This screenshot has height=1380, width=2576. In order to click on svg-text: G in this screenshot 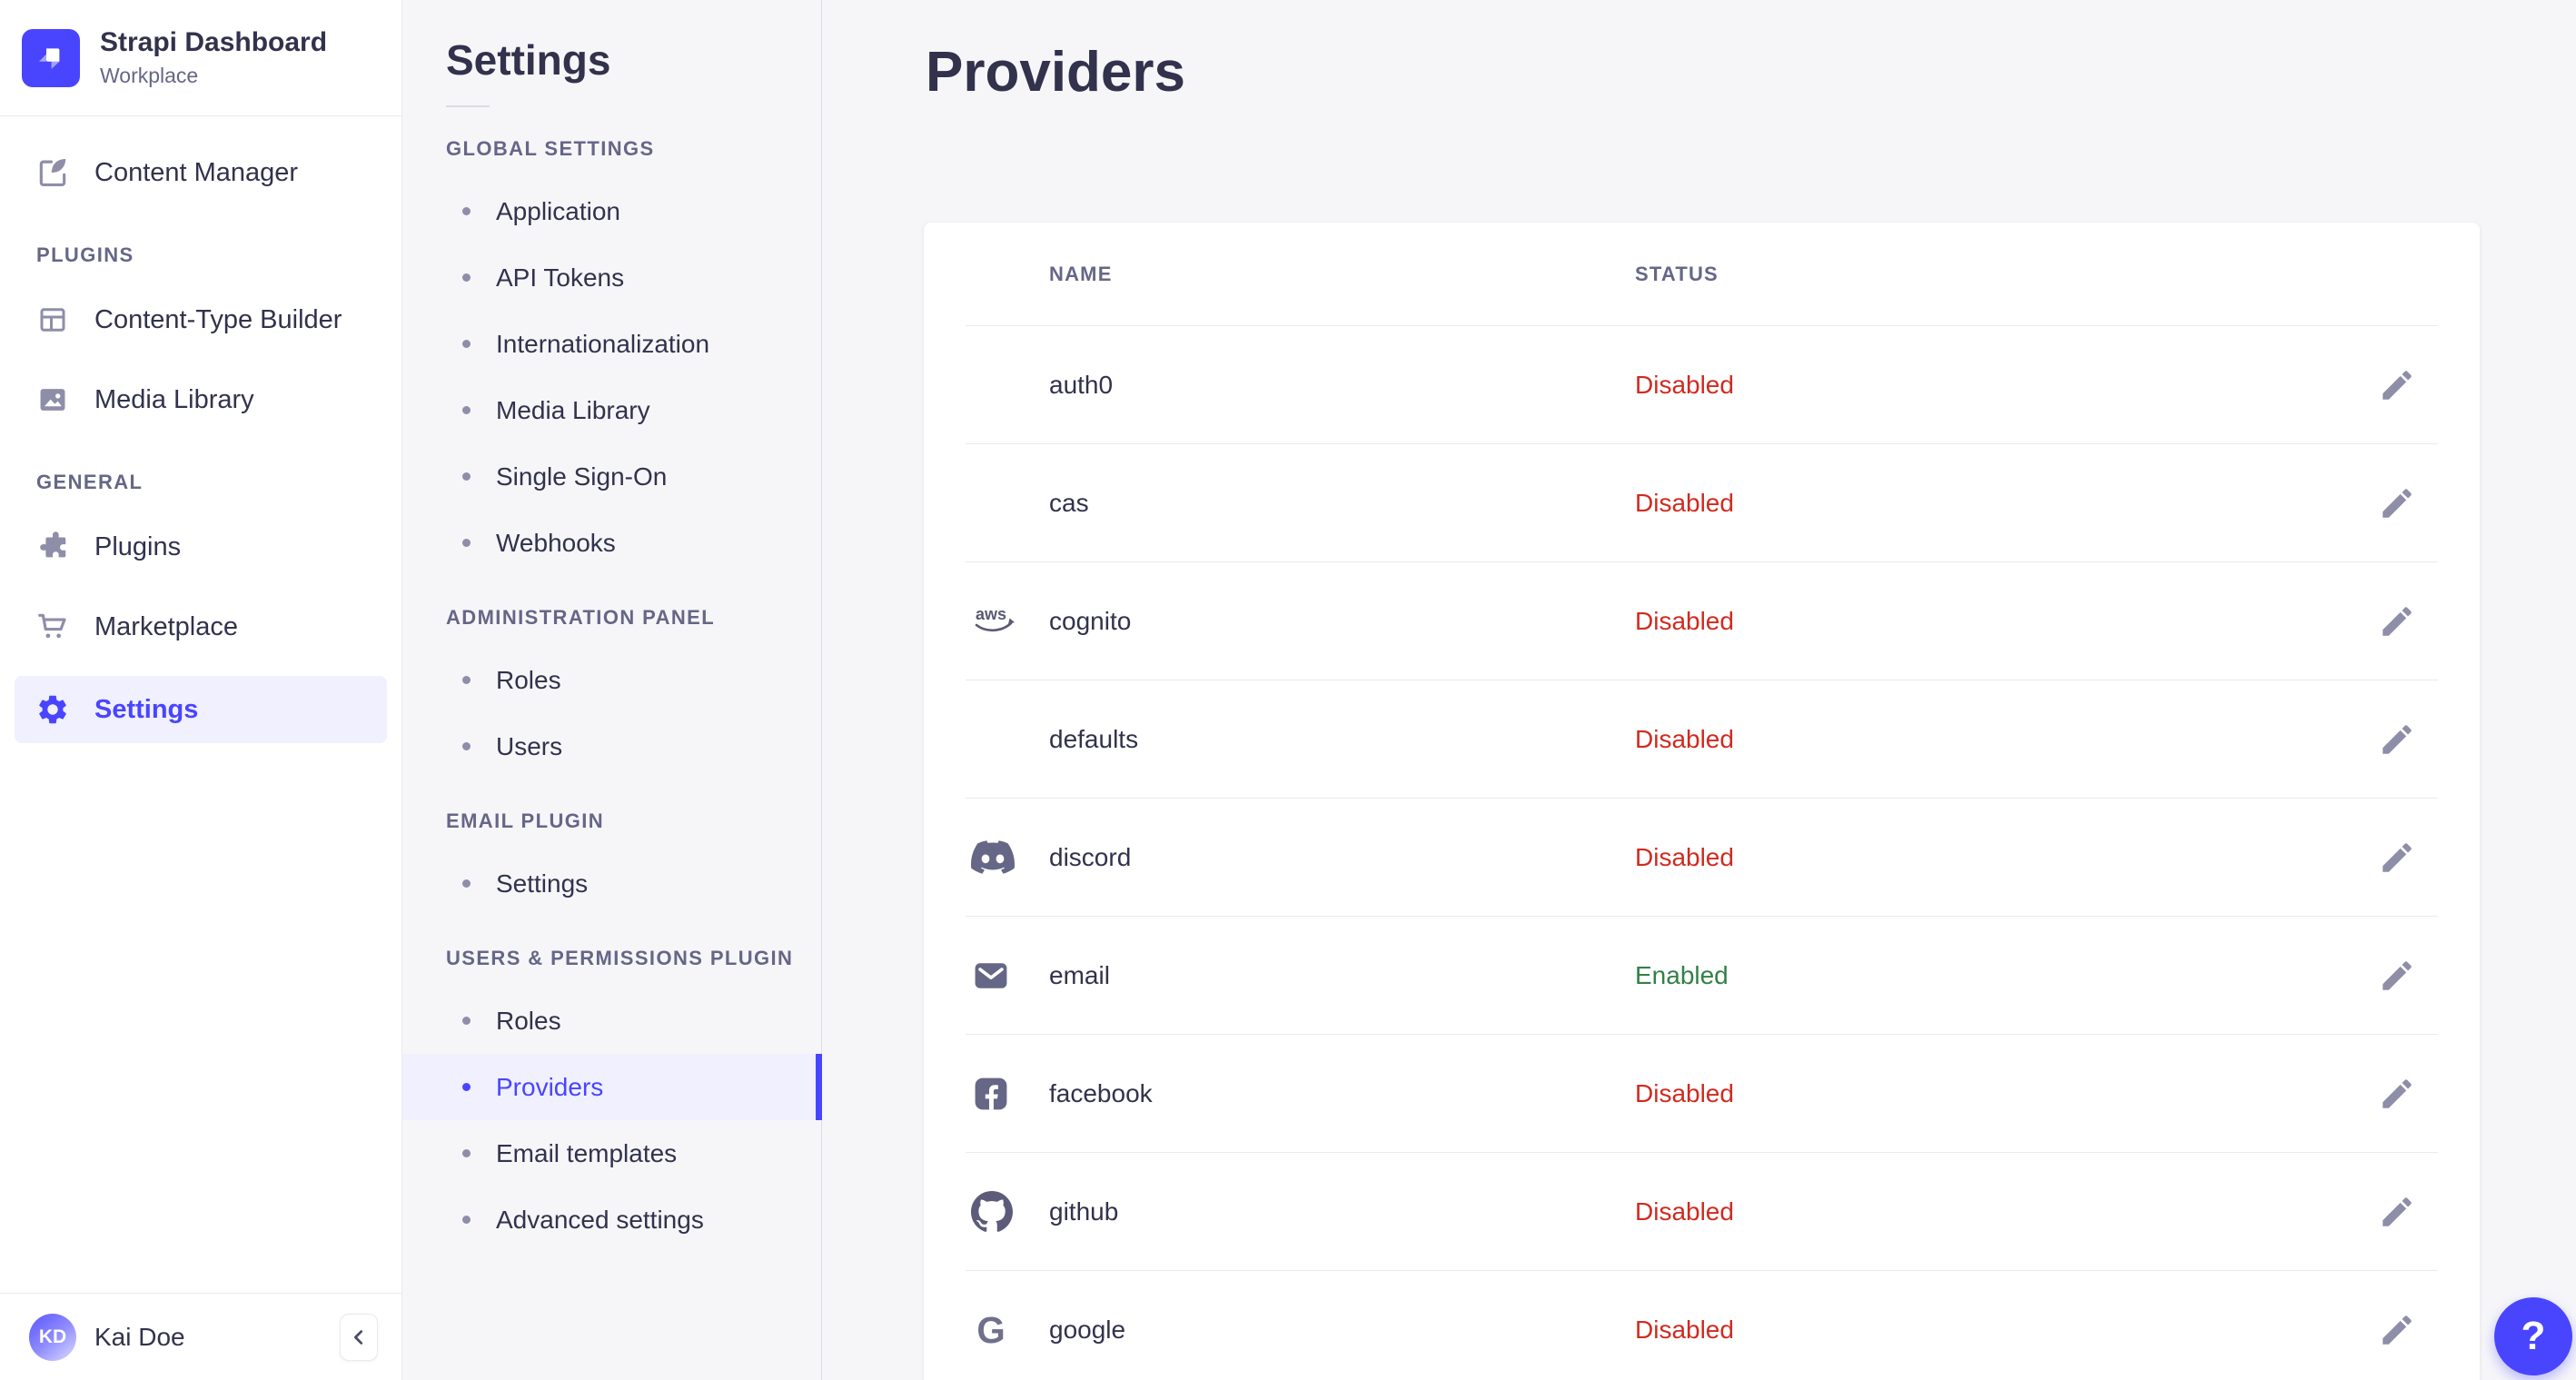, I will do `click(990, 1330)`.